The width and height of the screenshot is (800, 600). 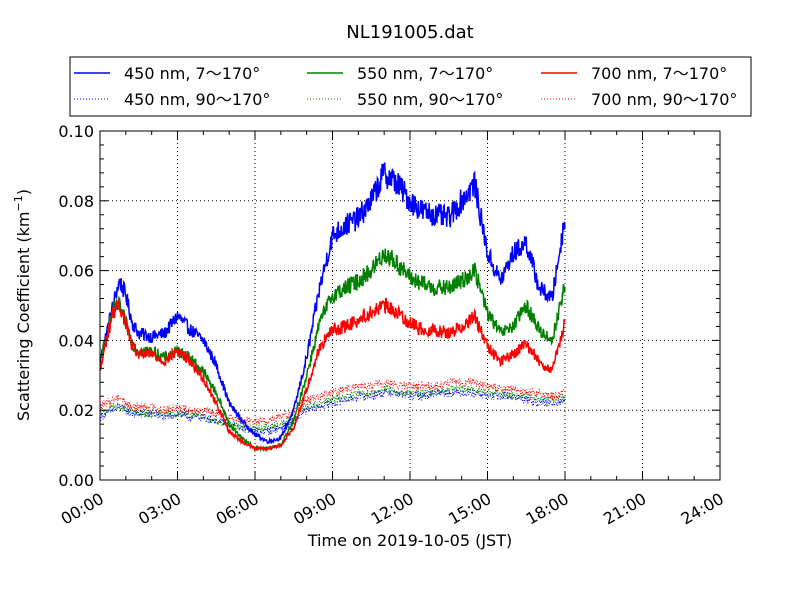 What do you see at coordinates (76, 131) in the screenshot?
I see `y-tick-label: 0.10` at bounding box center [76, 131].